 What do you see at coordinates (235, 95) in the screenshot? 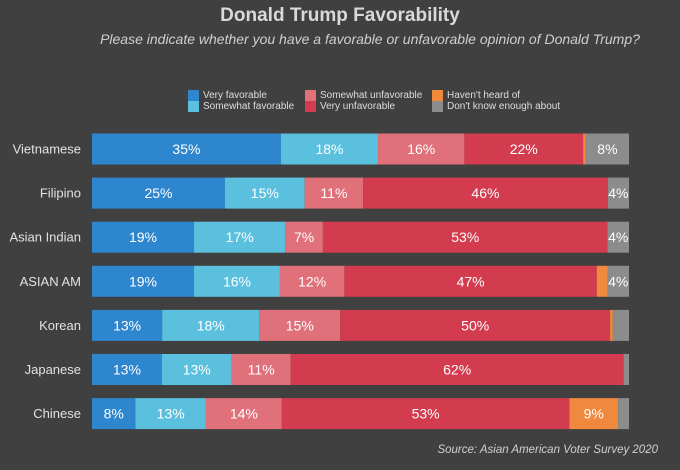
I see `legend-label: Very favorable` at bounding box center [235, 95].